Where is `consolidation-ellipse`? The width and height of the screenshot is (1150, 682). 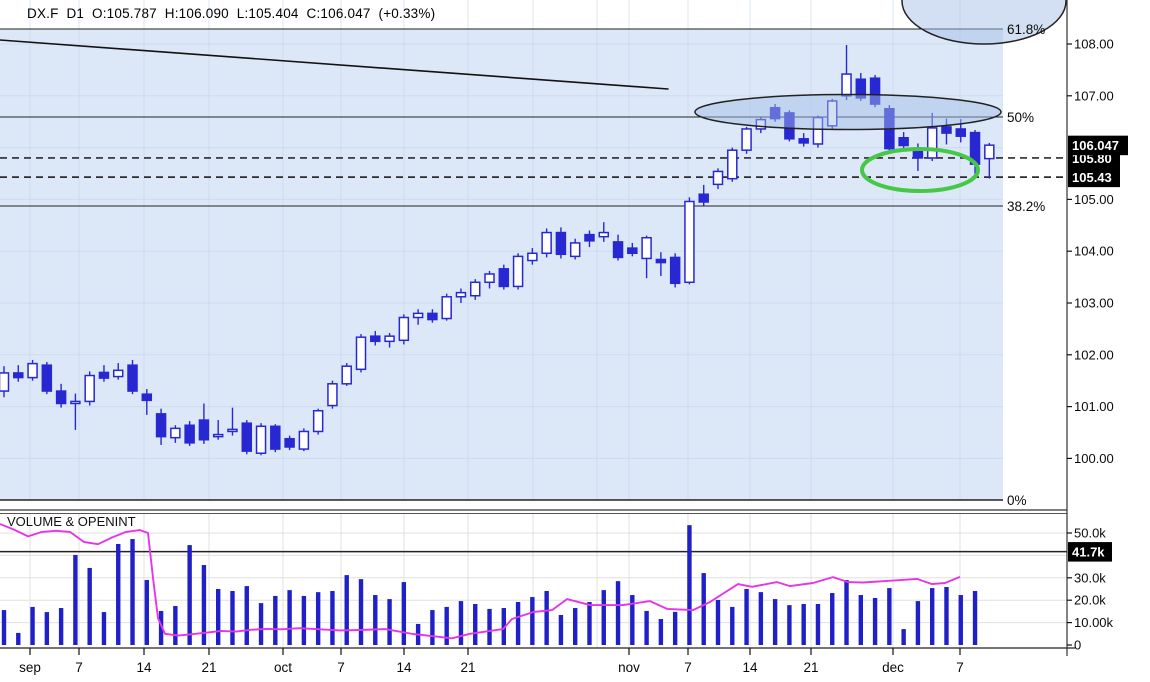 consolidation-ellipse is located at coordinates (848, 112).